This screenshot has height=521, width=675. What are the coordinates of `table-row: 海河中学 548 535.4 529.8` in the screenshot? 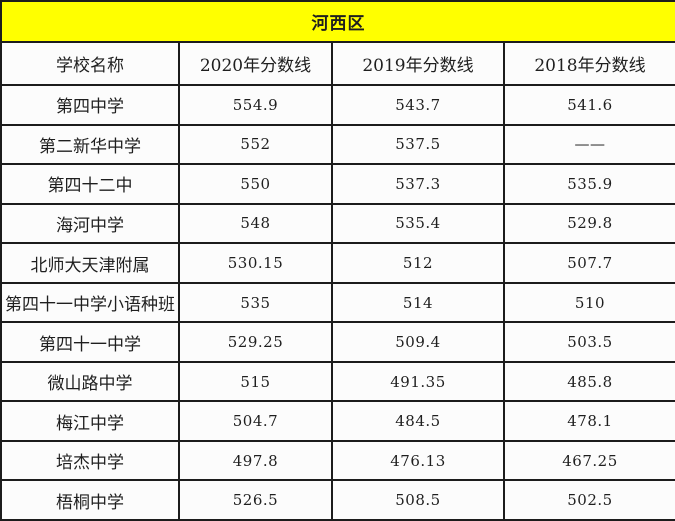 It's located at (337, 223).